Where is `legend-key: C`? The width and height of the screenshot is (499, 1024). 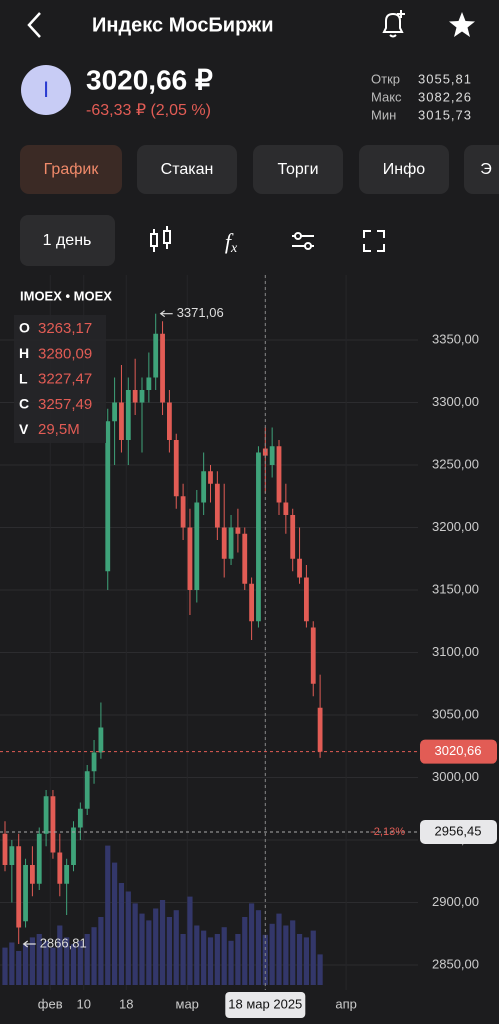
legend-key: C is located at coordinates (24, 404).